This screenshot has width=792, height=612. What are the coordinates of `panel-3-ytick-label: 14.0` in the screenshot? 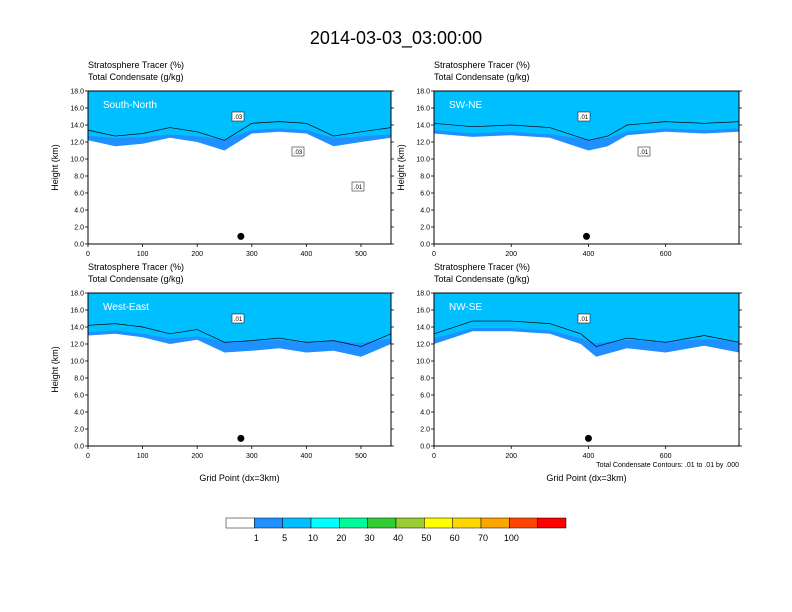 It's located at (77, 328).